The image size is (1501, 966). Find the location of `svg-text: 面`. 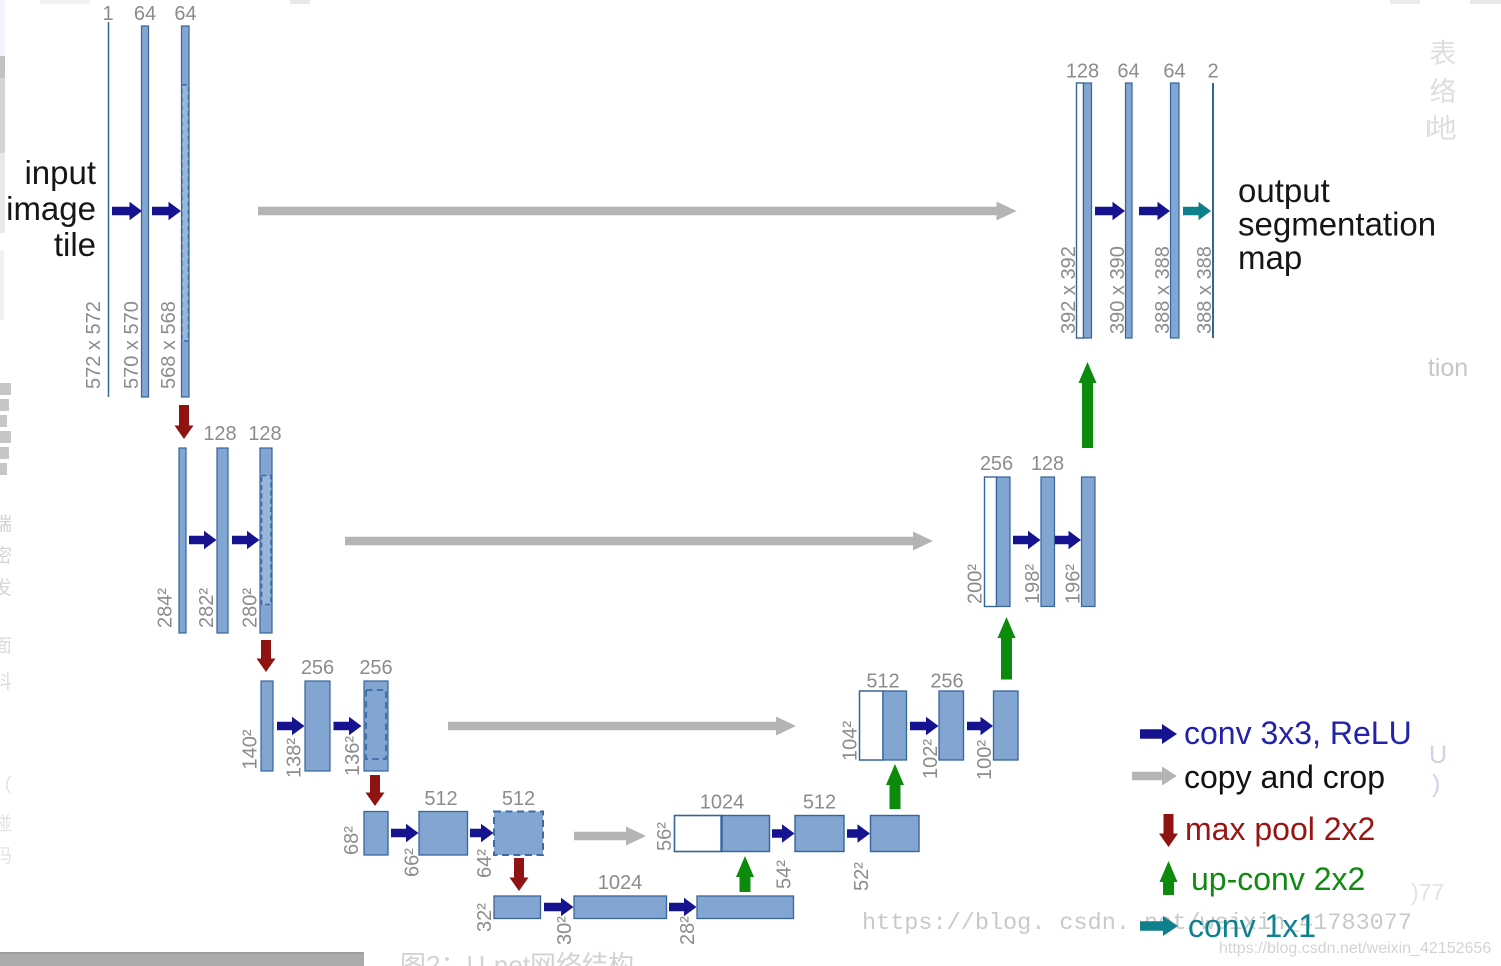

svg-text: 面 is located at coordinates (6, 646).